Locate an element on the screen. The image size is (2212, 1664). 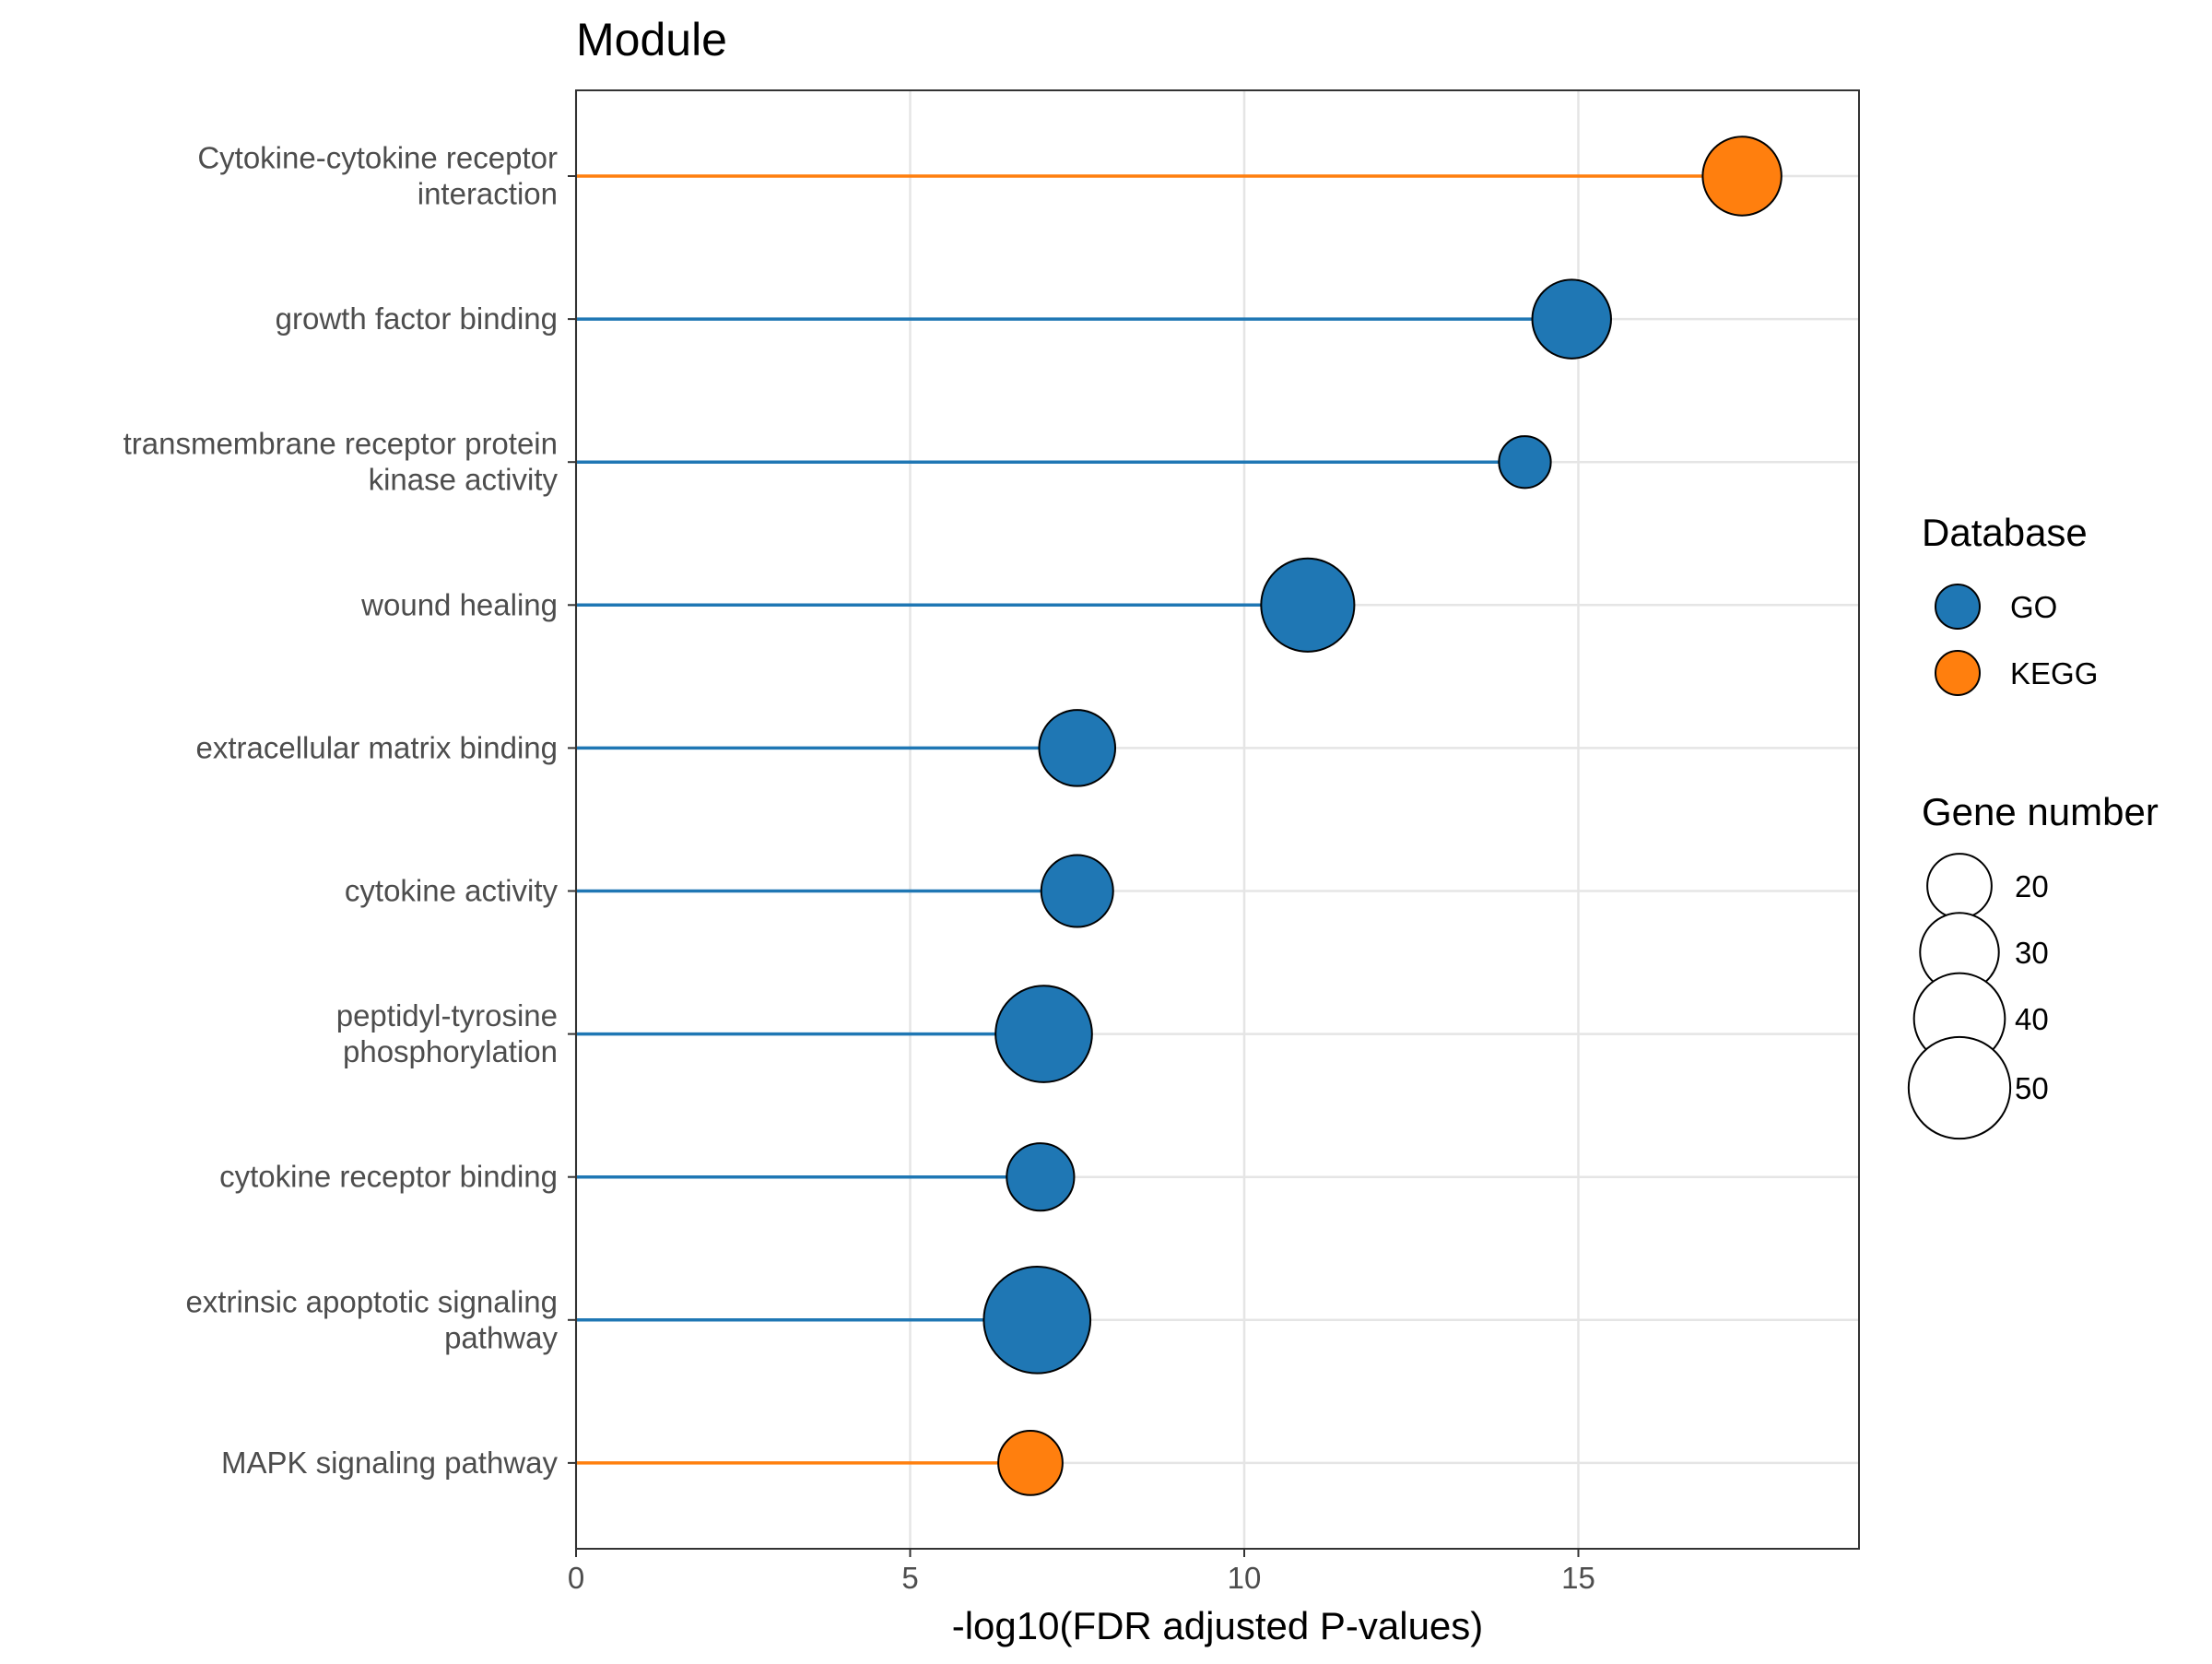
y-category-label: cytokine activity is located at coordinates (452, 891).